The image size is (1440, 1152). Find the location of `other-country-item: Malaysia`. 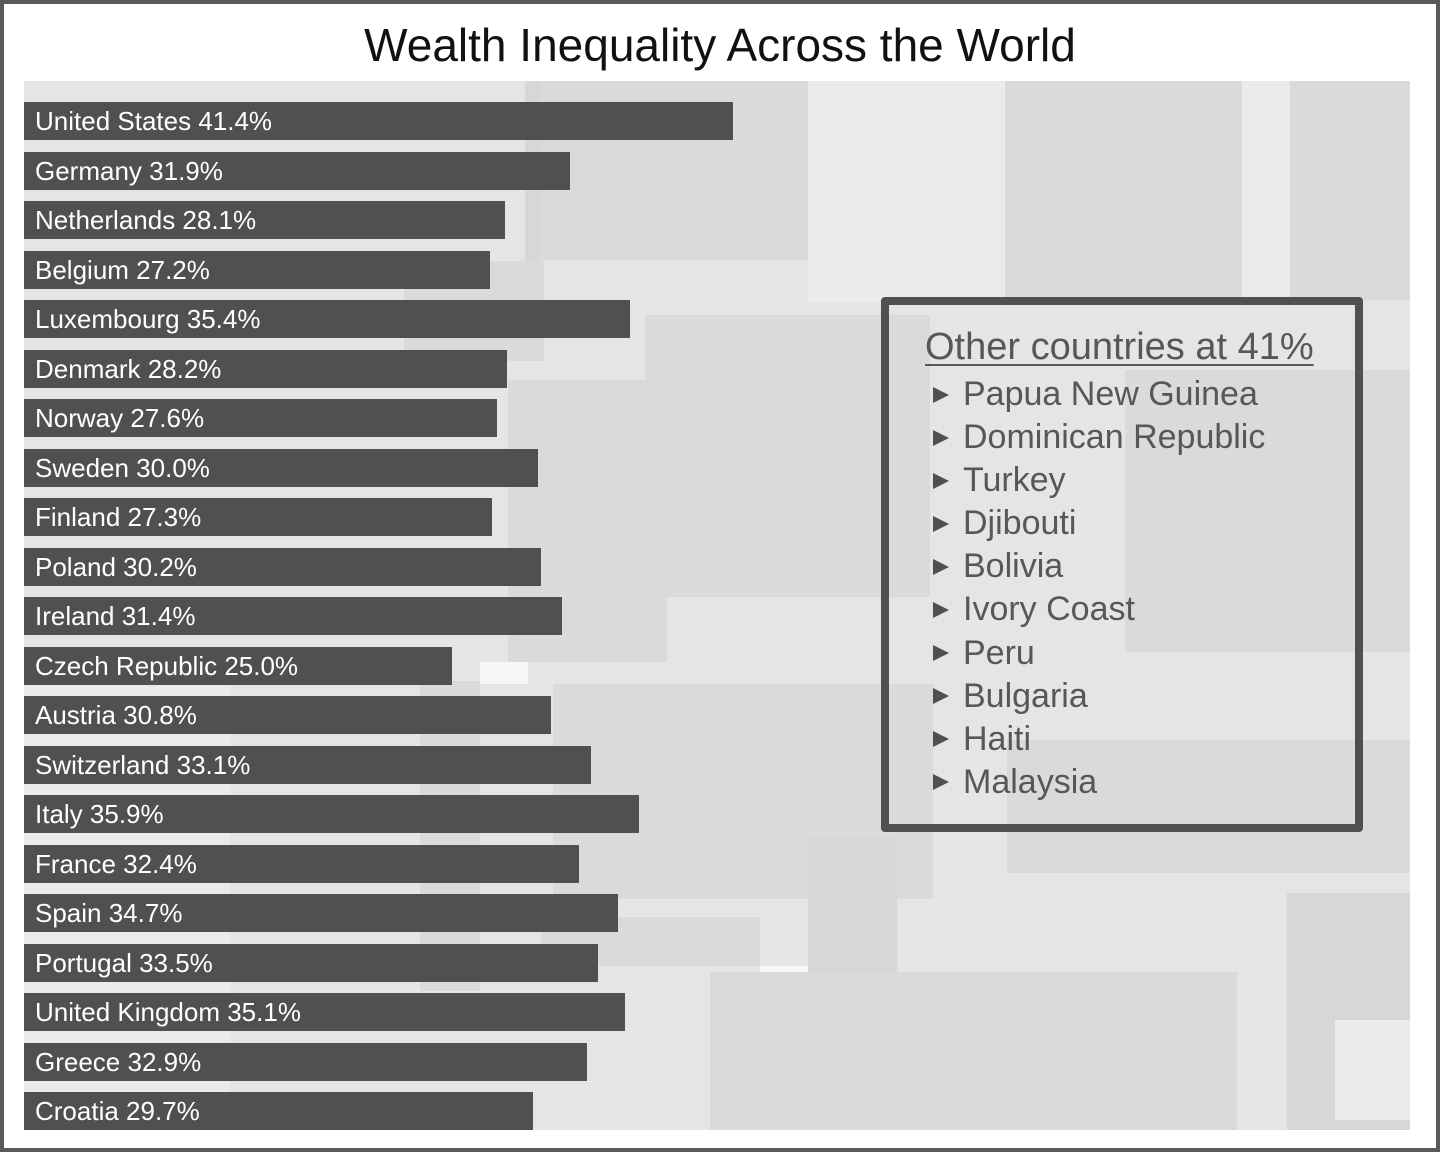

other-country-item: Malaysia is located at coordinates (1099, 782).